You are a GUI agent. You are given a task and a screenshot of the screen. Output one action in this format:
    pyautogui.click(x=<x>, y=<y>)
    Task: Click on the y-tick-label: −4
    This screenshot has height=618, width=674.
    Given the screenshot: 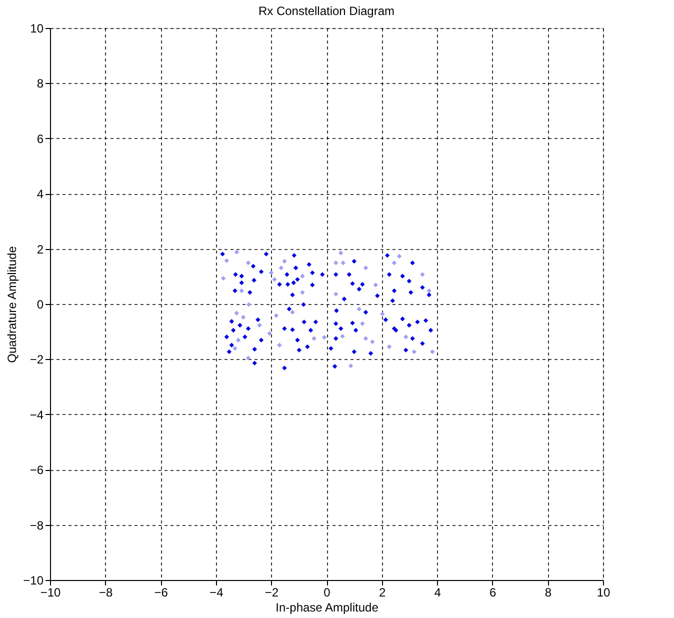 What is the action you would take?
    pyautogui.click(x=37, y=415)
    